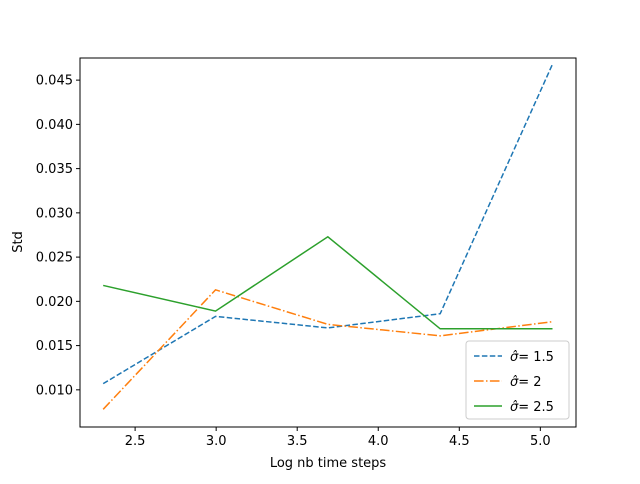 This screenshot has height=484, width=640. I want to click on legend-entry-value: 1.5, so click(543, 357).